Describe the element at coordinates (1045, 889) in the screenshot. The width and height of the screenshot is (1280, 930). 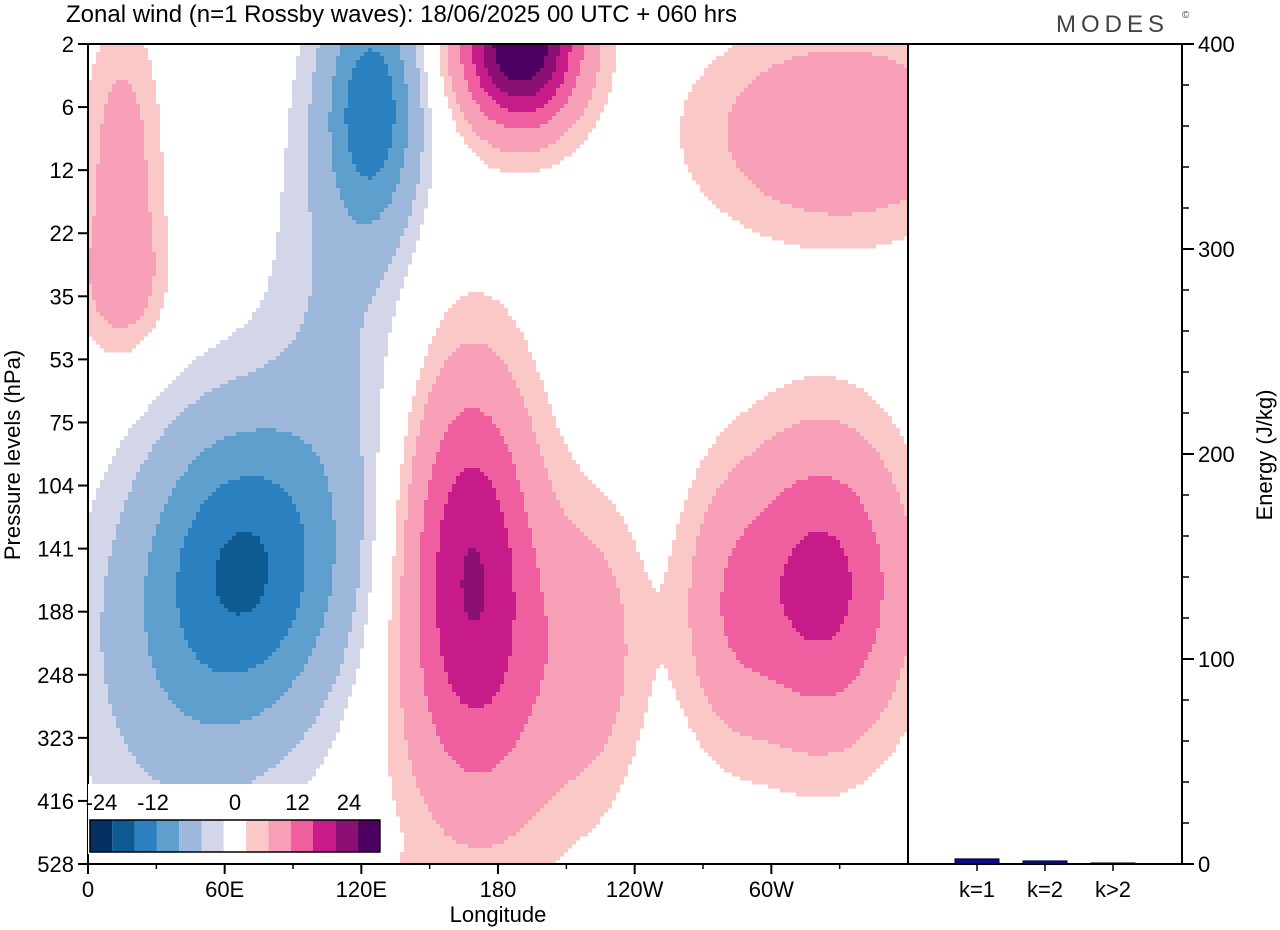
I see `energy-category-label: k=2` at that location.